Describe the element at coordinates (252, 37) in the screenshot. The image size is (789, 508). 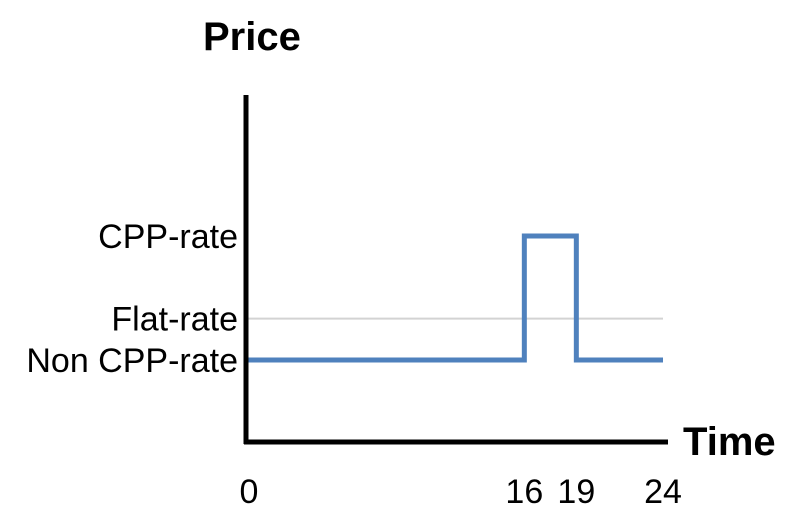
I see `y-axis-title: Price` at that location.